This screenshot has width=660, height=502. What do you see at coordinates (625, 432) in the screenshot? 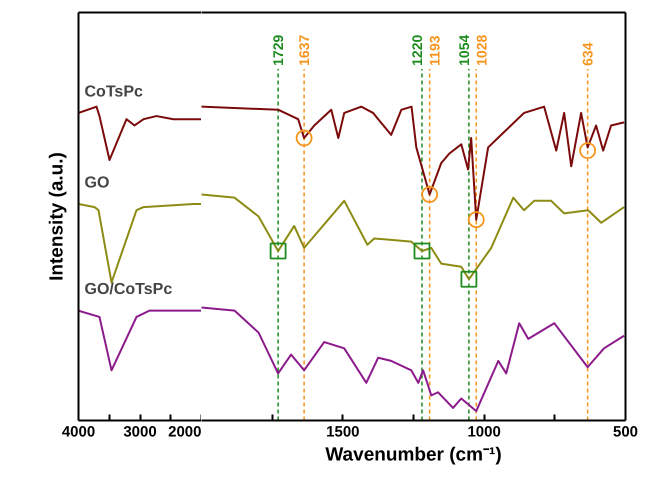
I see `x-tick-label: 500` at bounding box center [625, 432].